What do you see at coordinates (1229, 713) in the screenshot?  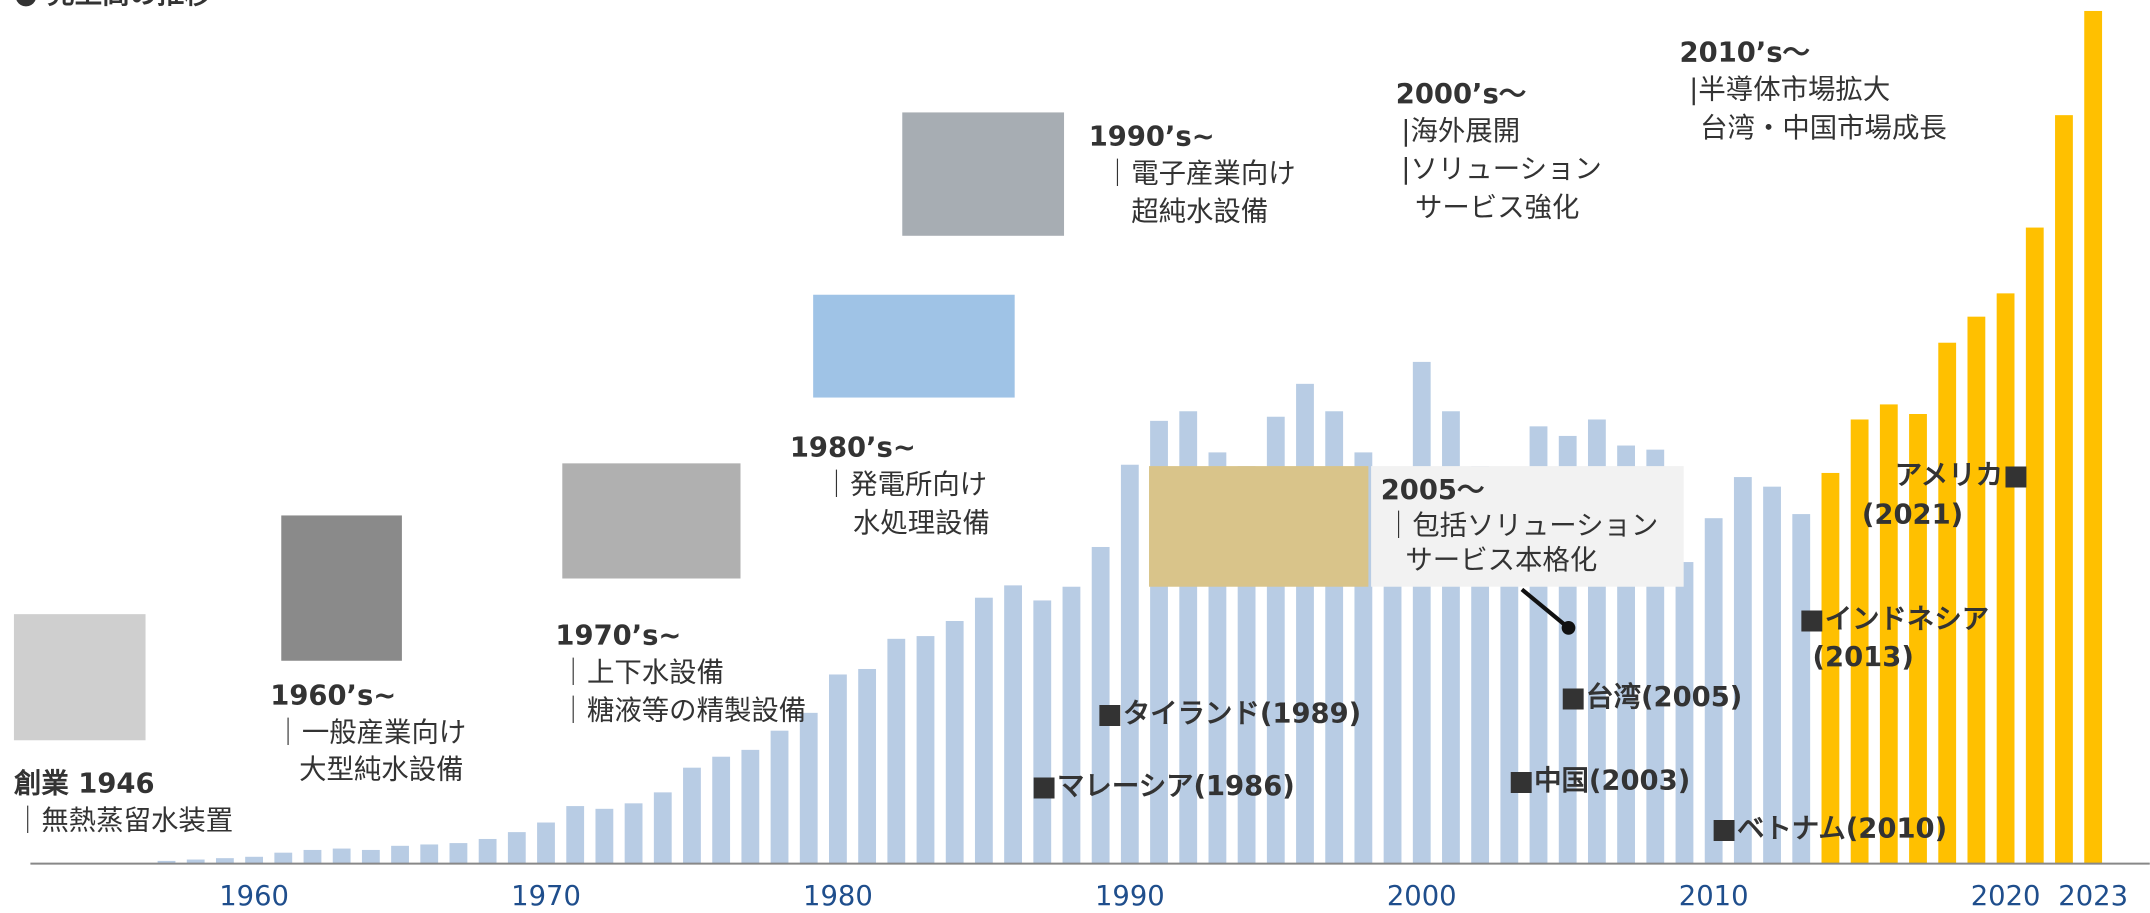 I see `annotation: ■タイランド(1989)` at bounding box center [1229, 713].